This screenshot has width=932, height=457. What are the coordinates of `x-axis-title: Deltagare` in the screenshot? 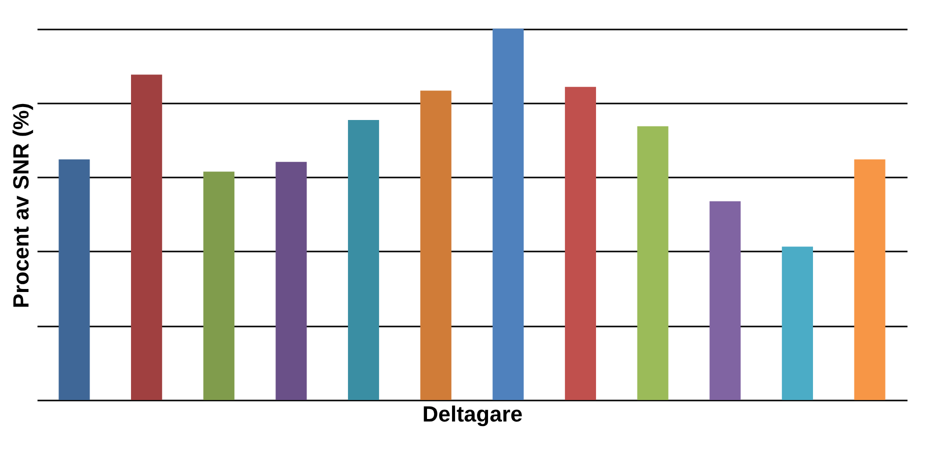 It's located at (472, 414).